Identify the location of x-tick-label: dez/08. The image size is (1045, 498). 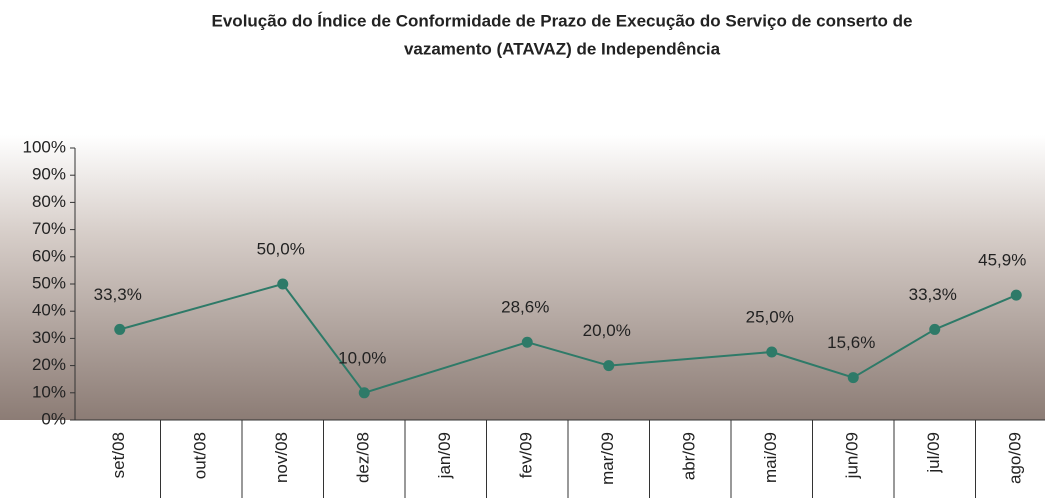
(363, 457).